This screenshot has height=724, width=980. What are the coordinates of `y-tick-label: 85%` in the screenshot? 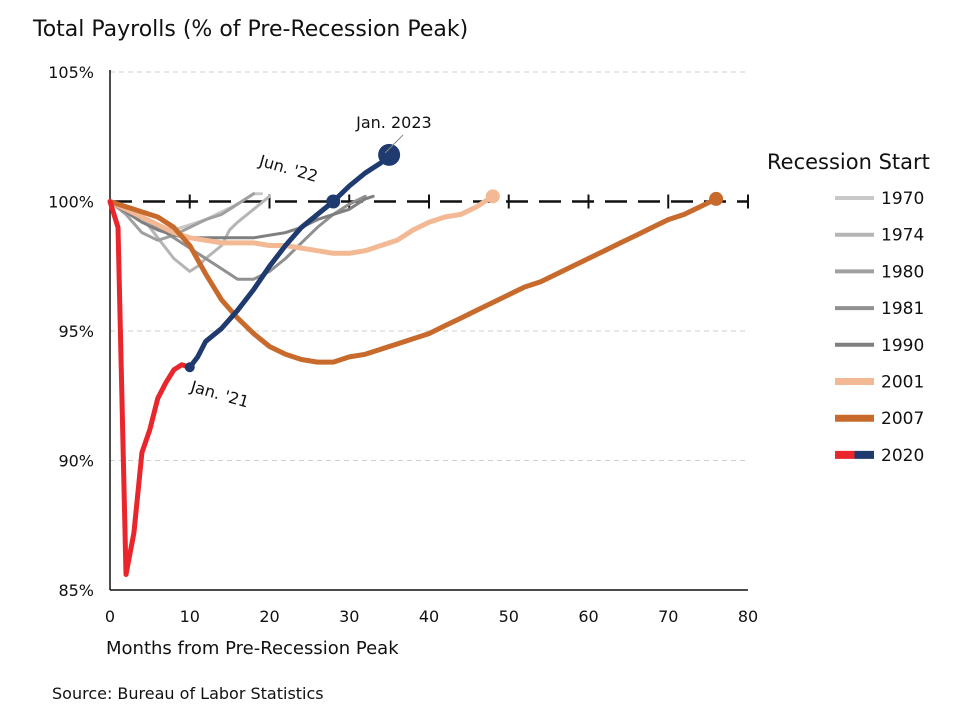 It's located at (76, 590).